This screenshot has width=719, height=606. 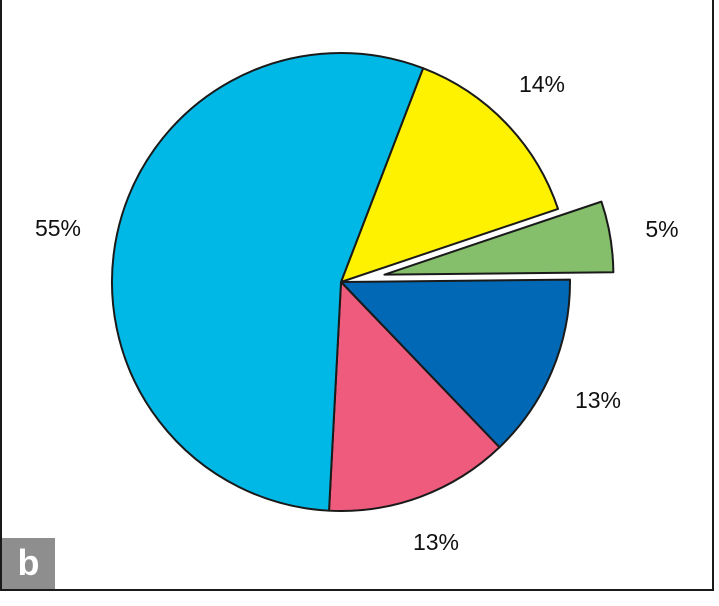 What do you see at coordinates (661, 229) in the screenshot?
I see `slice-label: 5%` at bounding box center [661, 229].